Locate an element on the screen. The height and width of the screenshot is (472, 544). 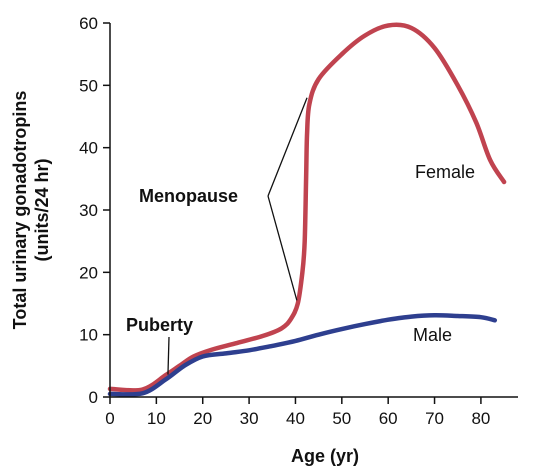
y-tick-label: 10 is located at coordinates (88, 335).